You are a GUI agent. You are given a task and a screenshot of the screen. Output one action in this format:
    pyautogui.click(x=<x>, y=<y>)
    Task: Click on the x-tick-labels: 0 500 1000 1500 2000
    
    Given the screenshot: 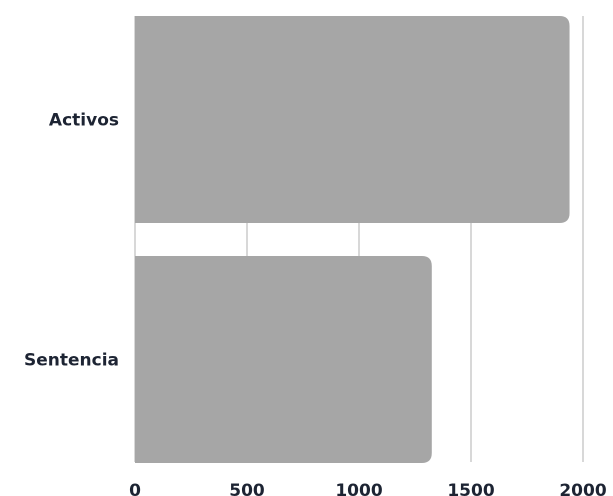 What is the action you would take?
    pyautogui.click(x=368, y=488)
    